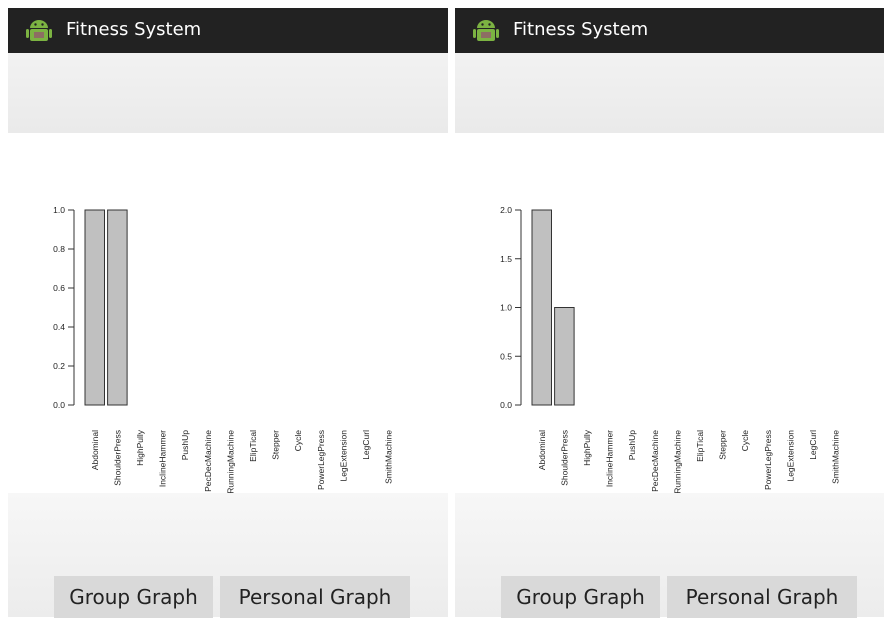 This screenshot has width=884, height=618. What do you see at coordinates (59, 366) in the screenshot?
I see `y-tick-label: 0.2` at bounding box center [59, 366].